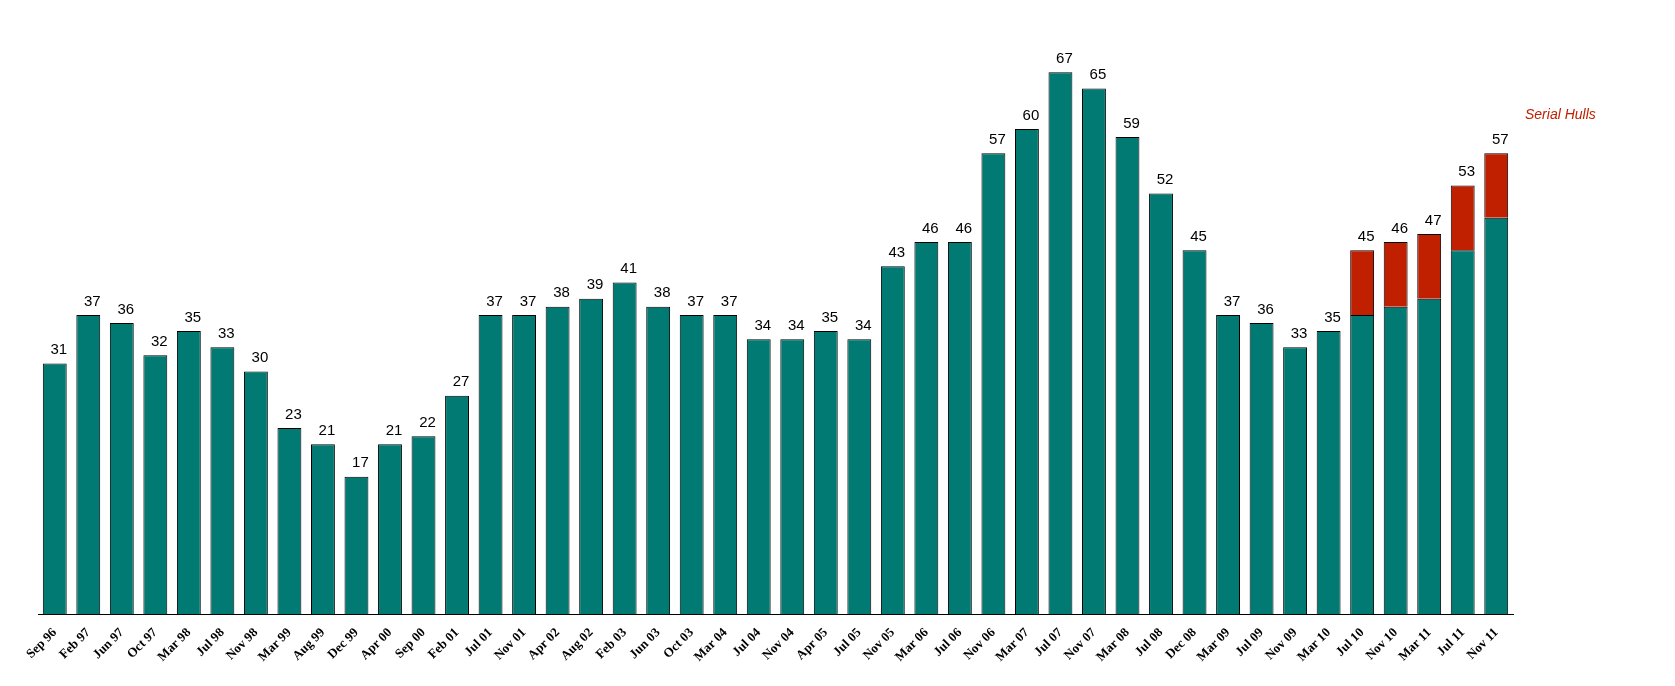 This screenshot has height=686, width=1675. I want to click on total-label: 57, so click(1500, 138).